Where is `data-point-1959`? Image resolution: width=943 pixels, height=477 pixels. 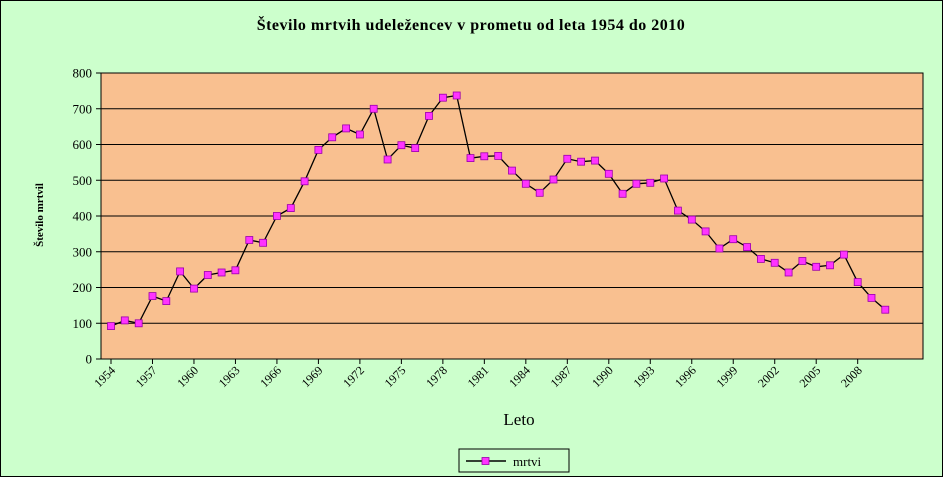 data-point-1959 is located at coordinates (180, 271).